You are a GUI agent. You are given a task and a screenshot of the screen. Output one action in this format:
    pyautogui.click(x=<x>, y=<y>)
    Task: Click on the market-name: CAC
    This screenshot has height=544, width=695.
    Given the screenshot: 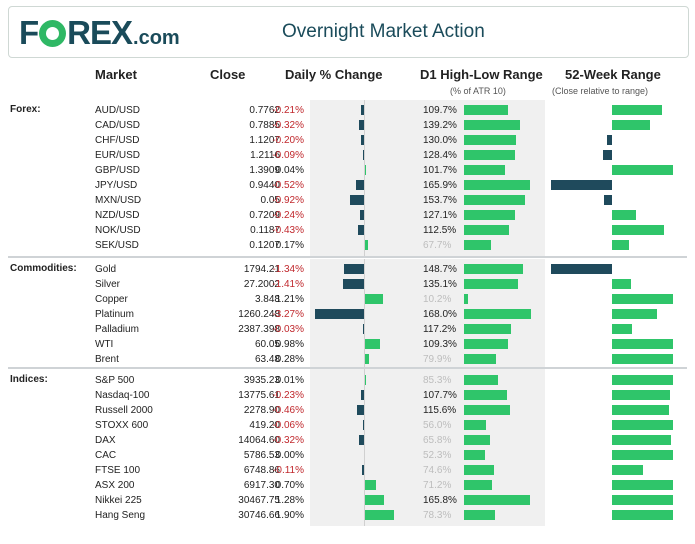 What is the action you would take?
    pyautogui.click(x=106, y=455)
    